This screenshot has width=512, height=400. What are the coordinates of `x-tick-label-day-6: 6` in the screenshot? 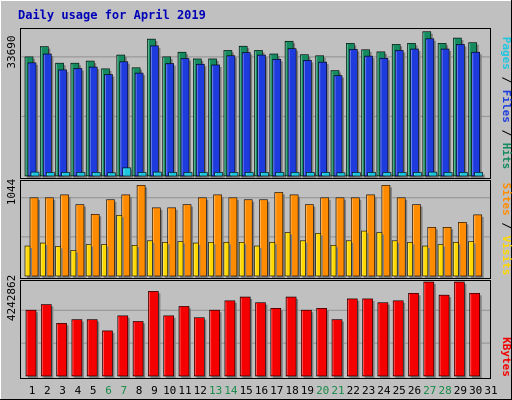 It's located at (108, 390).